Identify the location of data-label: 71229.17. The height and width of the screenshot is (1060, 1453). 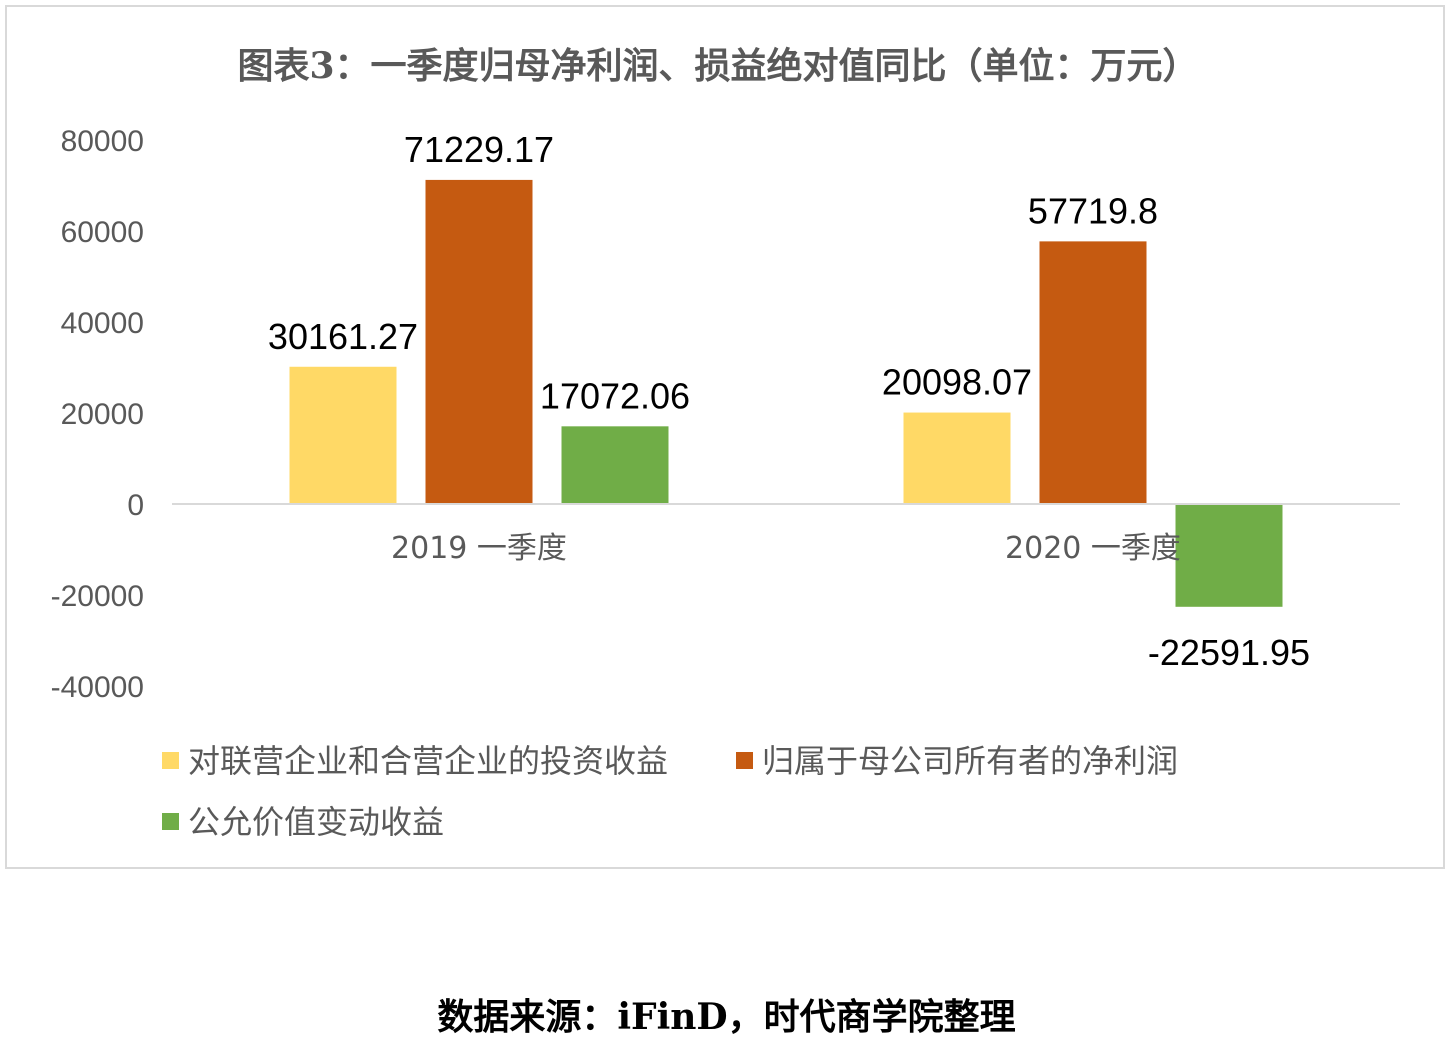
(479, 149).